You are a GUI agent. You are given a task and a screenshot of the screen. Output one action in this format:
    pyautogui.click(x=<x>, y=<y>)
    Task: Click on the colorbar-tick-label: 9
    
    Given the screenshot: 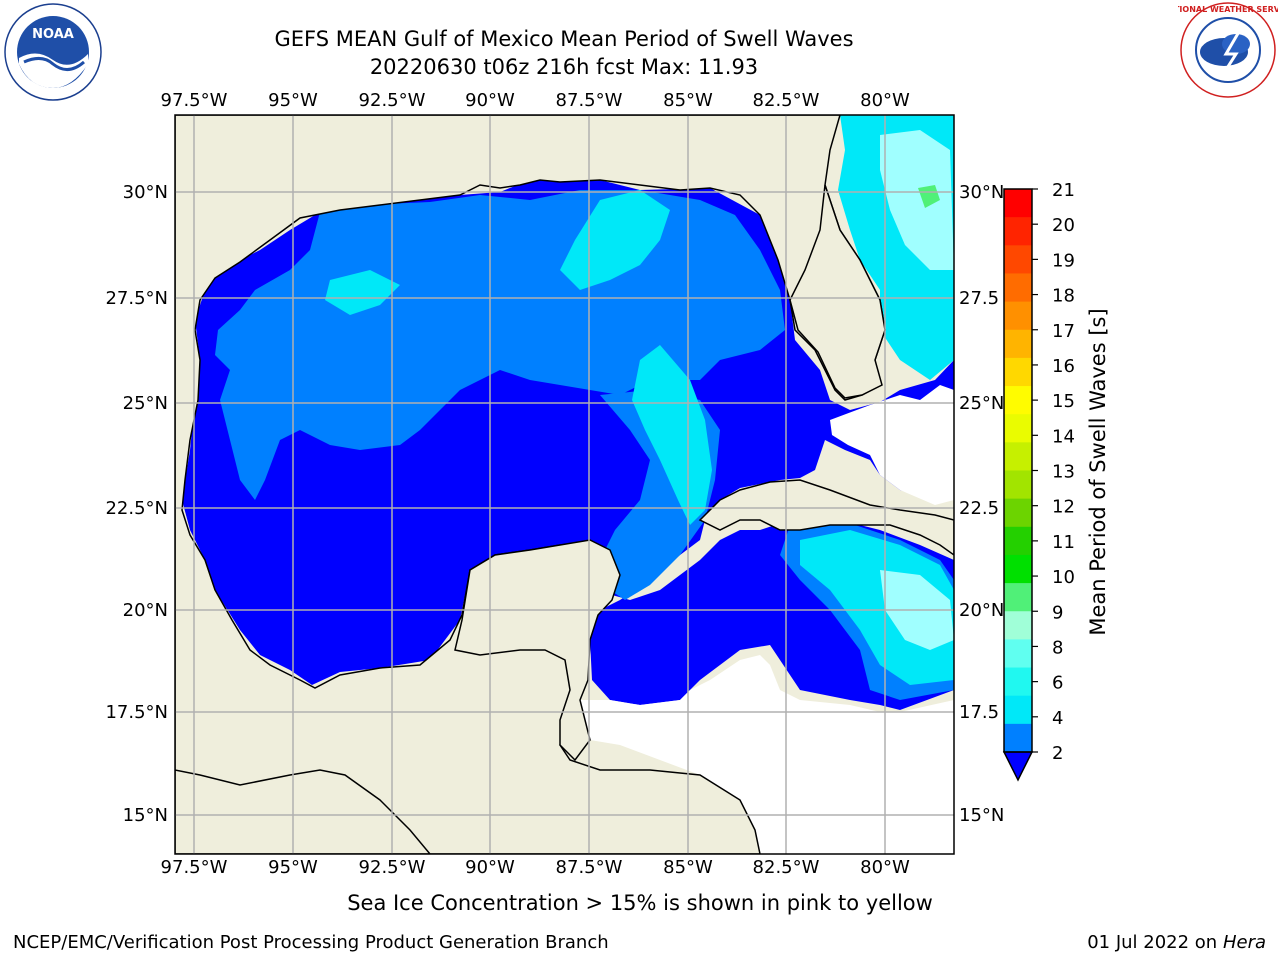 What is the action you would take?
    pyautogui.click(x=1057, y=612)
    